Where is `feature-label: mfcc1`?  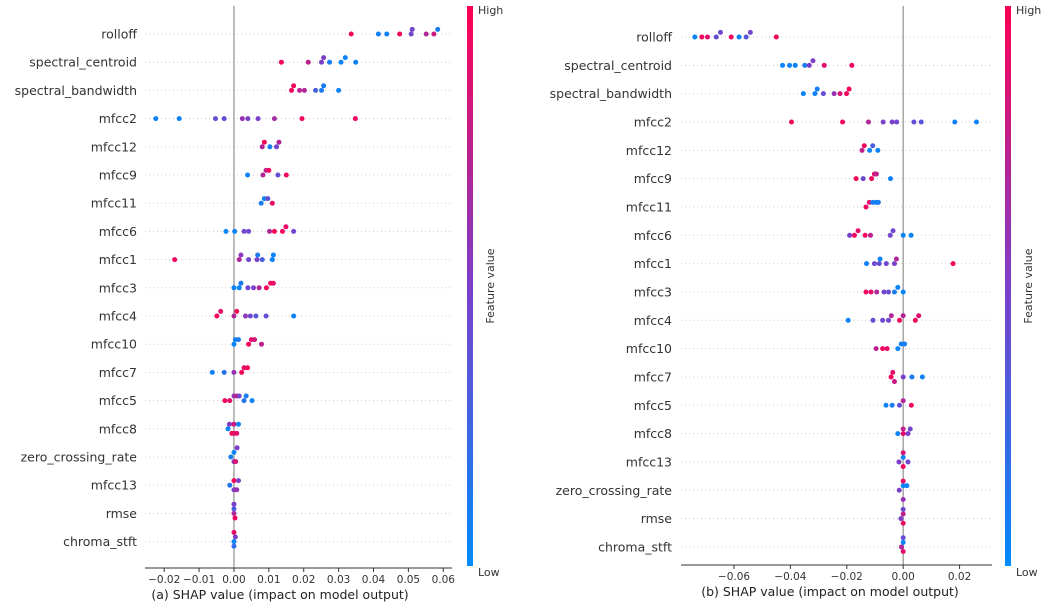 feature-label: mfcc1 is located at coordinates (118, 259).